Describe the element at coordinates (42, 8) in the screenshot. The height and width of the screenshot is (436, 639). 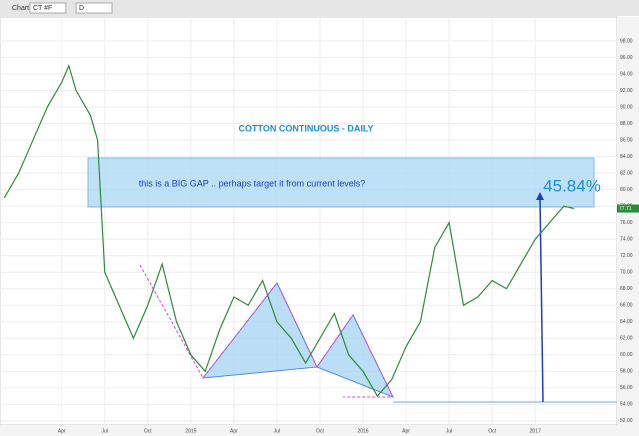
I see `symbol: CT #F` at that location.